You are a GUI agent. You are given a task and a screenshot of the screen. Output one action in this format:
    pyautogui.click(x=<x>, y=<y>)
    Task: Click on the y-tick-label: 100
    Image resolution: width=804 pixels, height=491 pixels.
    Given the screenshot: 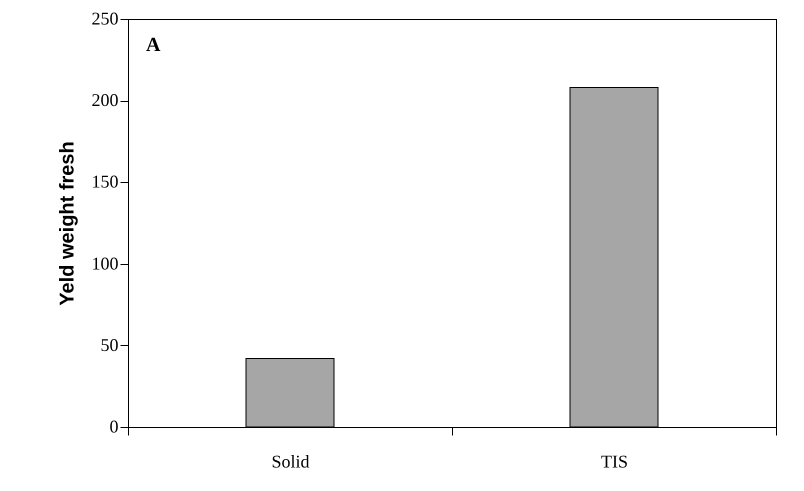 What is the action you would take?
    pyautogui.click(x=105, y=263)
    